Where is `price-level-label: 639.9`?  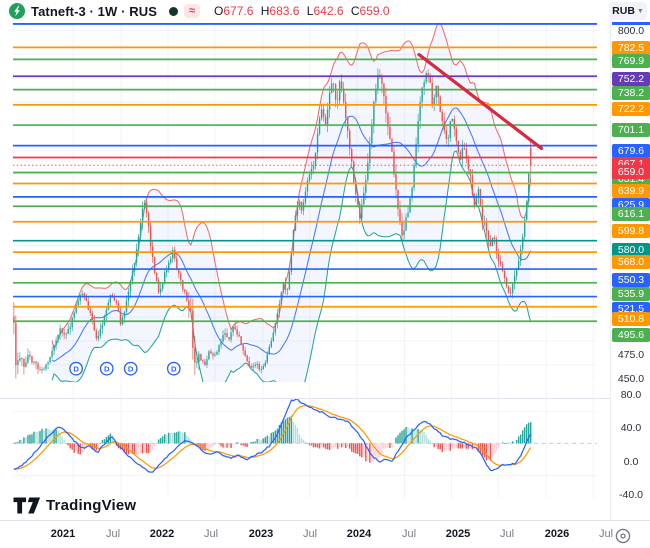
price-level-label: 639.9 is located at coordinates (631, 190).